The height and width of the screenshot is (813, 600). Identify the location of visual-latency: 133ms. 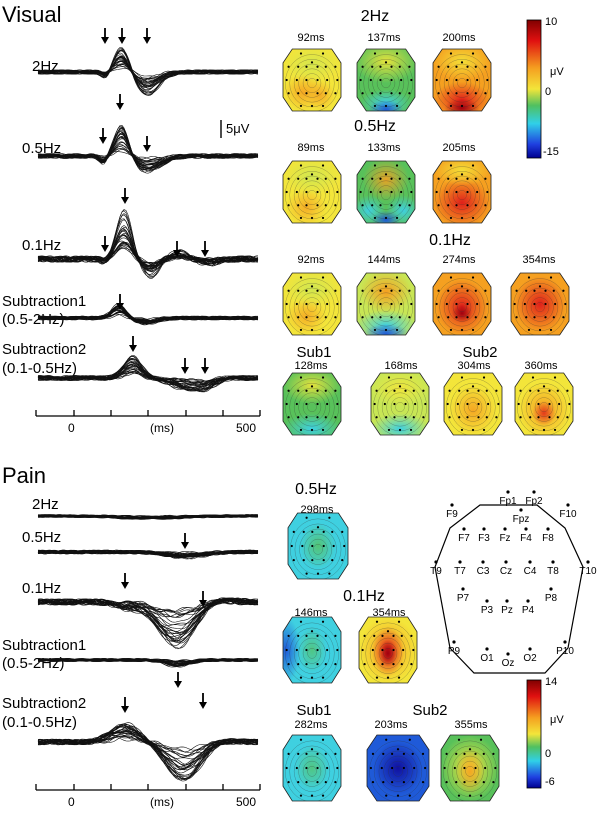
(384, 148).